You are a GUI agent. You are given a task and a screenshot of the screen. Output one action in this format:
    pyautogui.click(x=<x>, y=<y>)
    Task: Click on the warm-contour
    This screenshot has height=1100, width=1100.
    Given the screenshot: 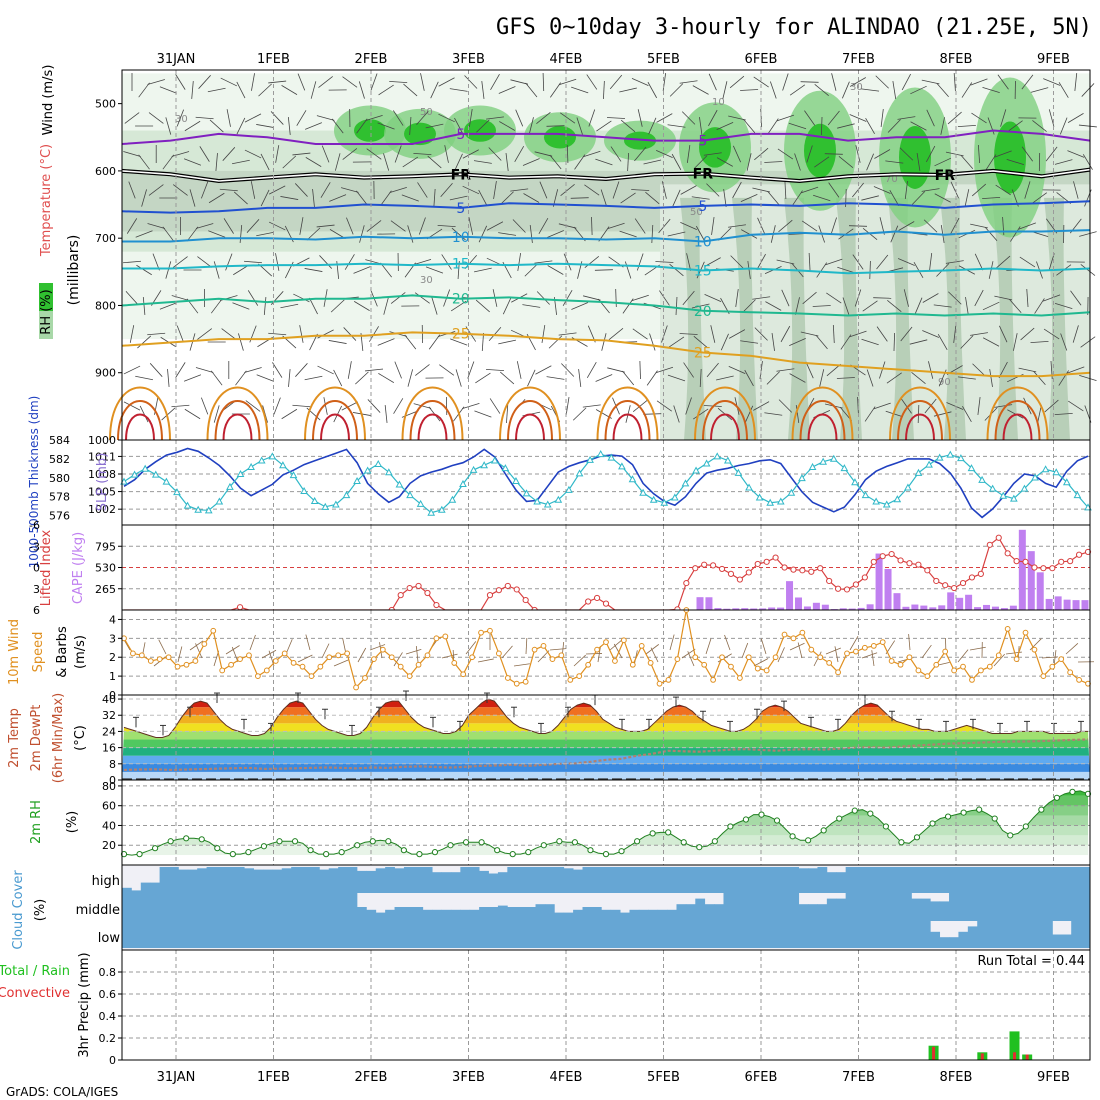 What is the action you would take?
    pyautogui.click(x=335, y=427)
    